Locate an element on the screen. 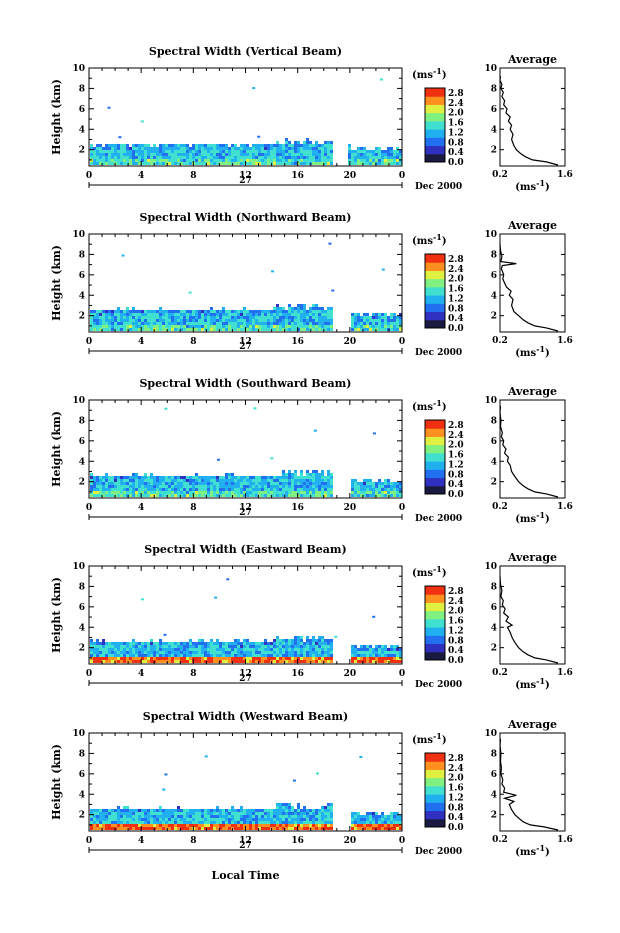  colorbar-tick-label: 2.4 is located at coordinates (456, 436).